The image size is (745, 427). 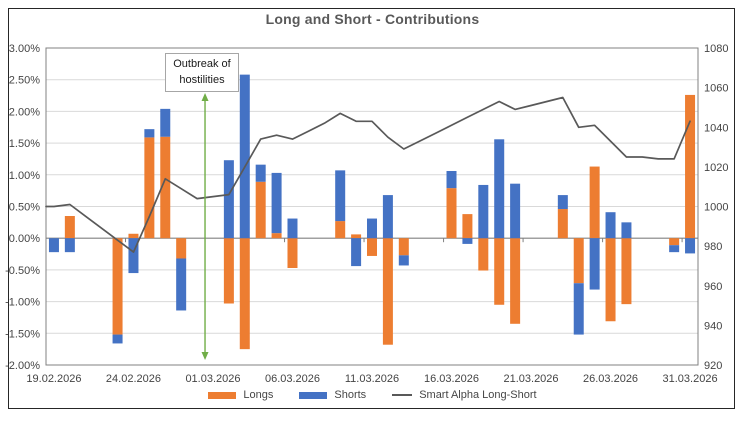 I want to click on legend-item-shorts: Shorts, so click(x=332, y=395).